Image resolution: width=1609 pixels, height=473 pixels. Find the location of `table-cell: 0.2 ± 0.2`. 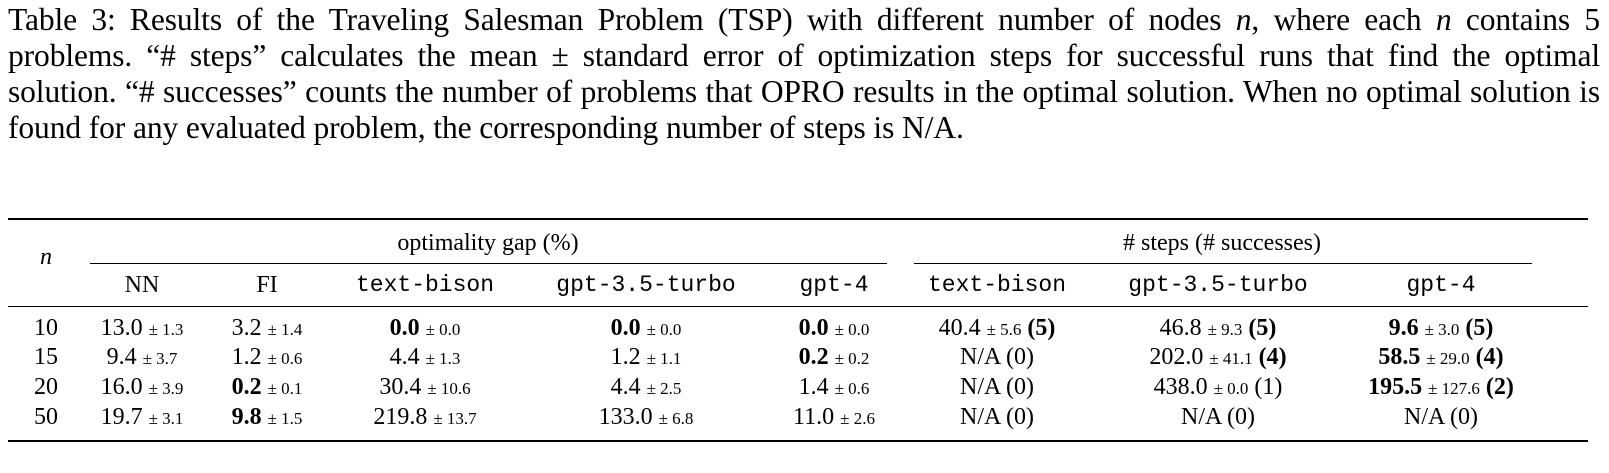

table-cell: 0.2 ± 0.2 is located at coordinates (834, 358).